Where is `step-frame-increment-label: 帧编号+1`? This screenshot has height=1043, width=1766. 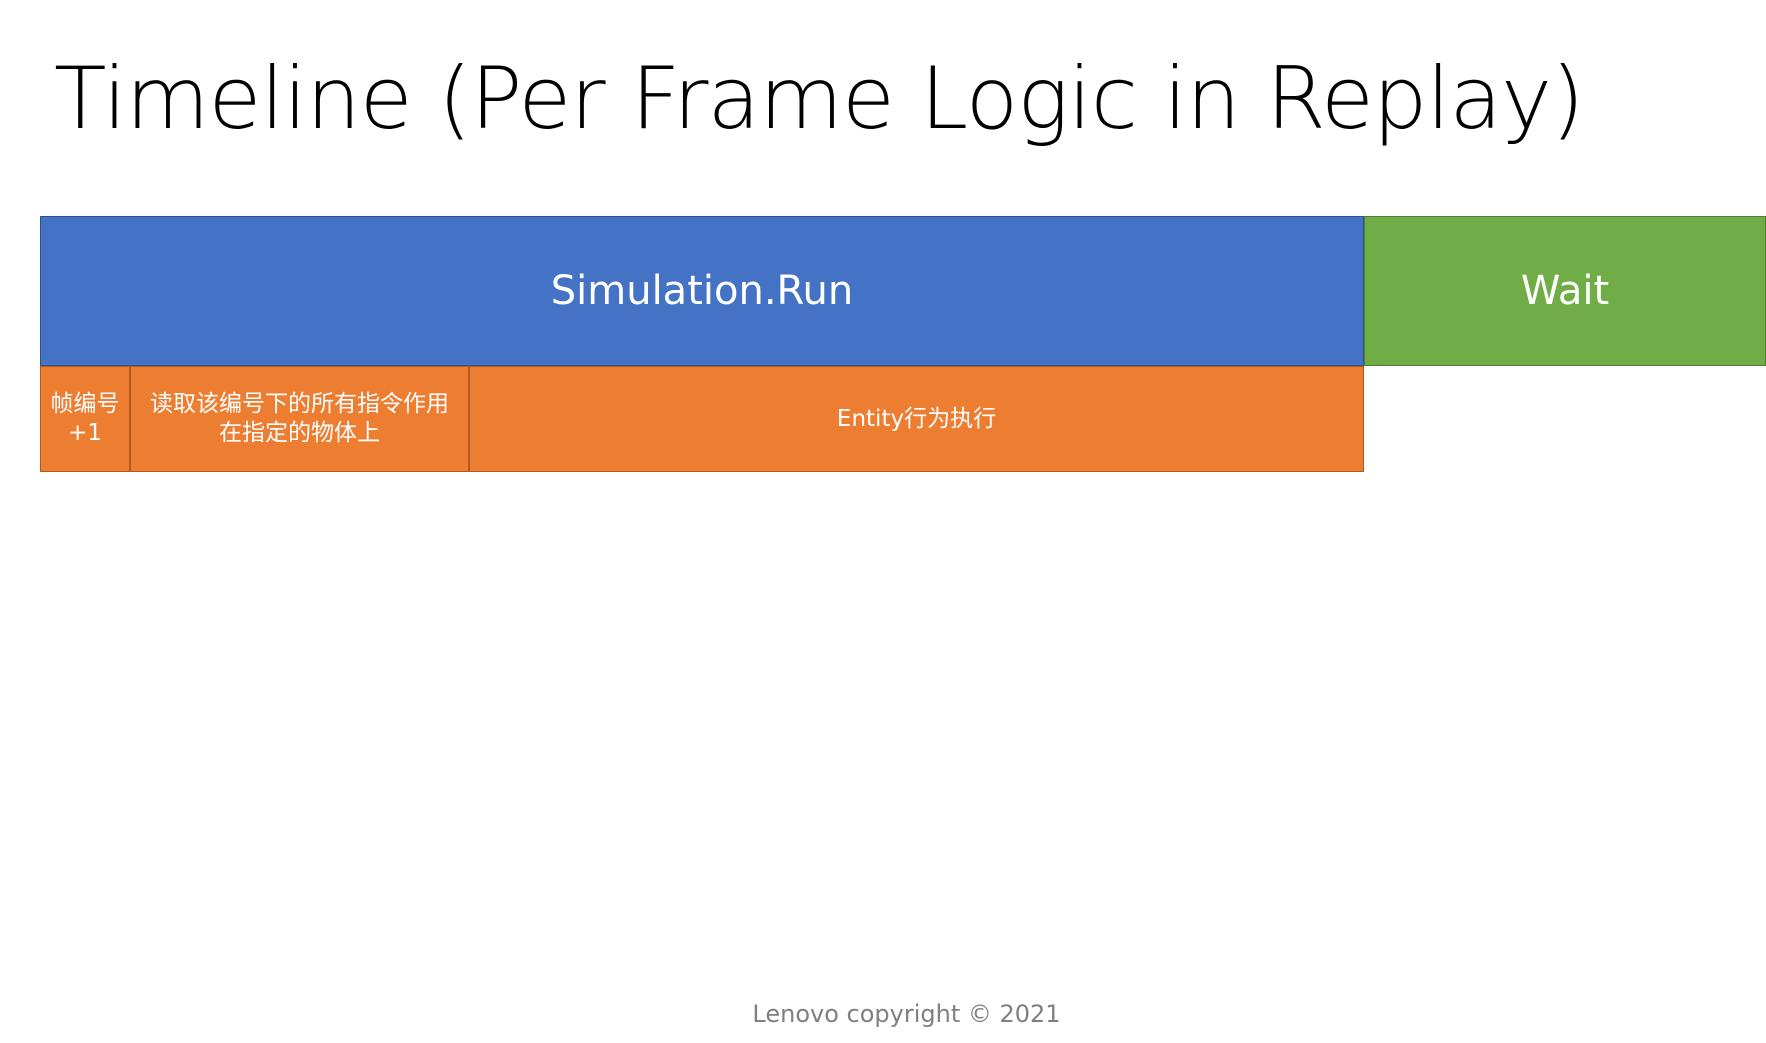 step-frame-increment-label: 帧编号+1 is located at coordinates (85, 419).